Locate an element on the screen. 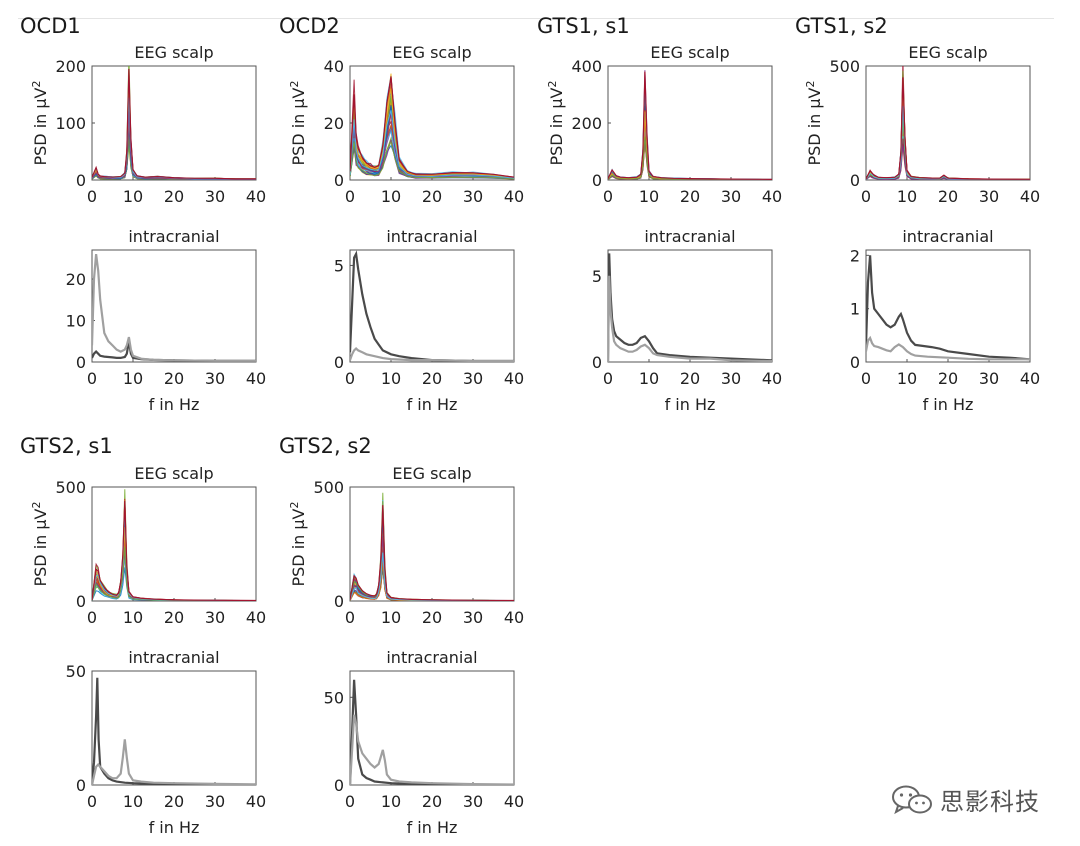 This screenshot has width=1080, height=846. y-tick-label: 2 is located at coordinates (855, 255).